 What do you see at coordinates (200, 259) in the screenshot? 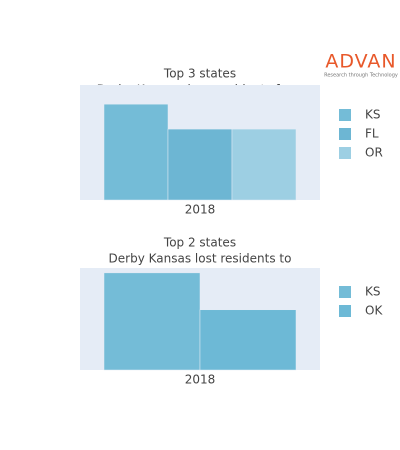
I see `chart-subtitle: Derby Kansas lost residents to` at bounding box center [200, 259].